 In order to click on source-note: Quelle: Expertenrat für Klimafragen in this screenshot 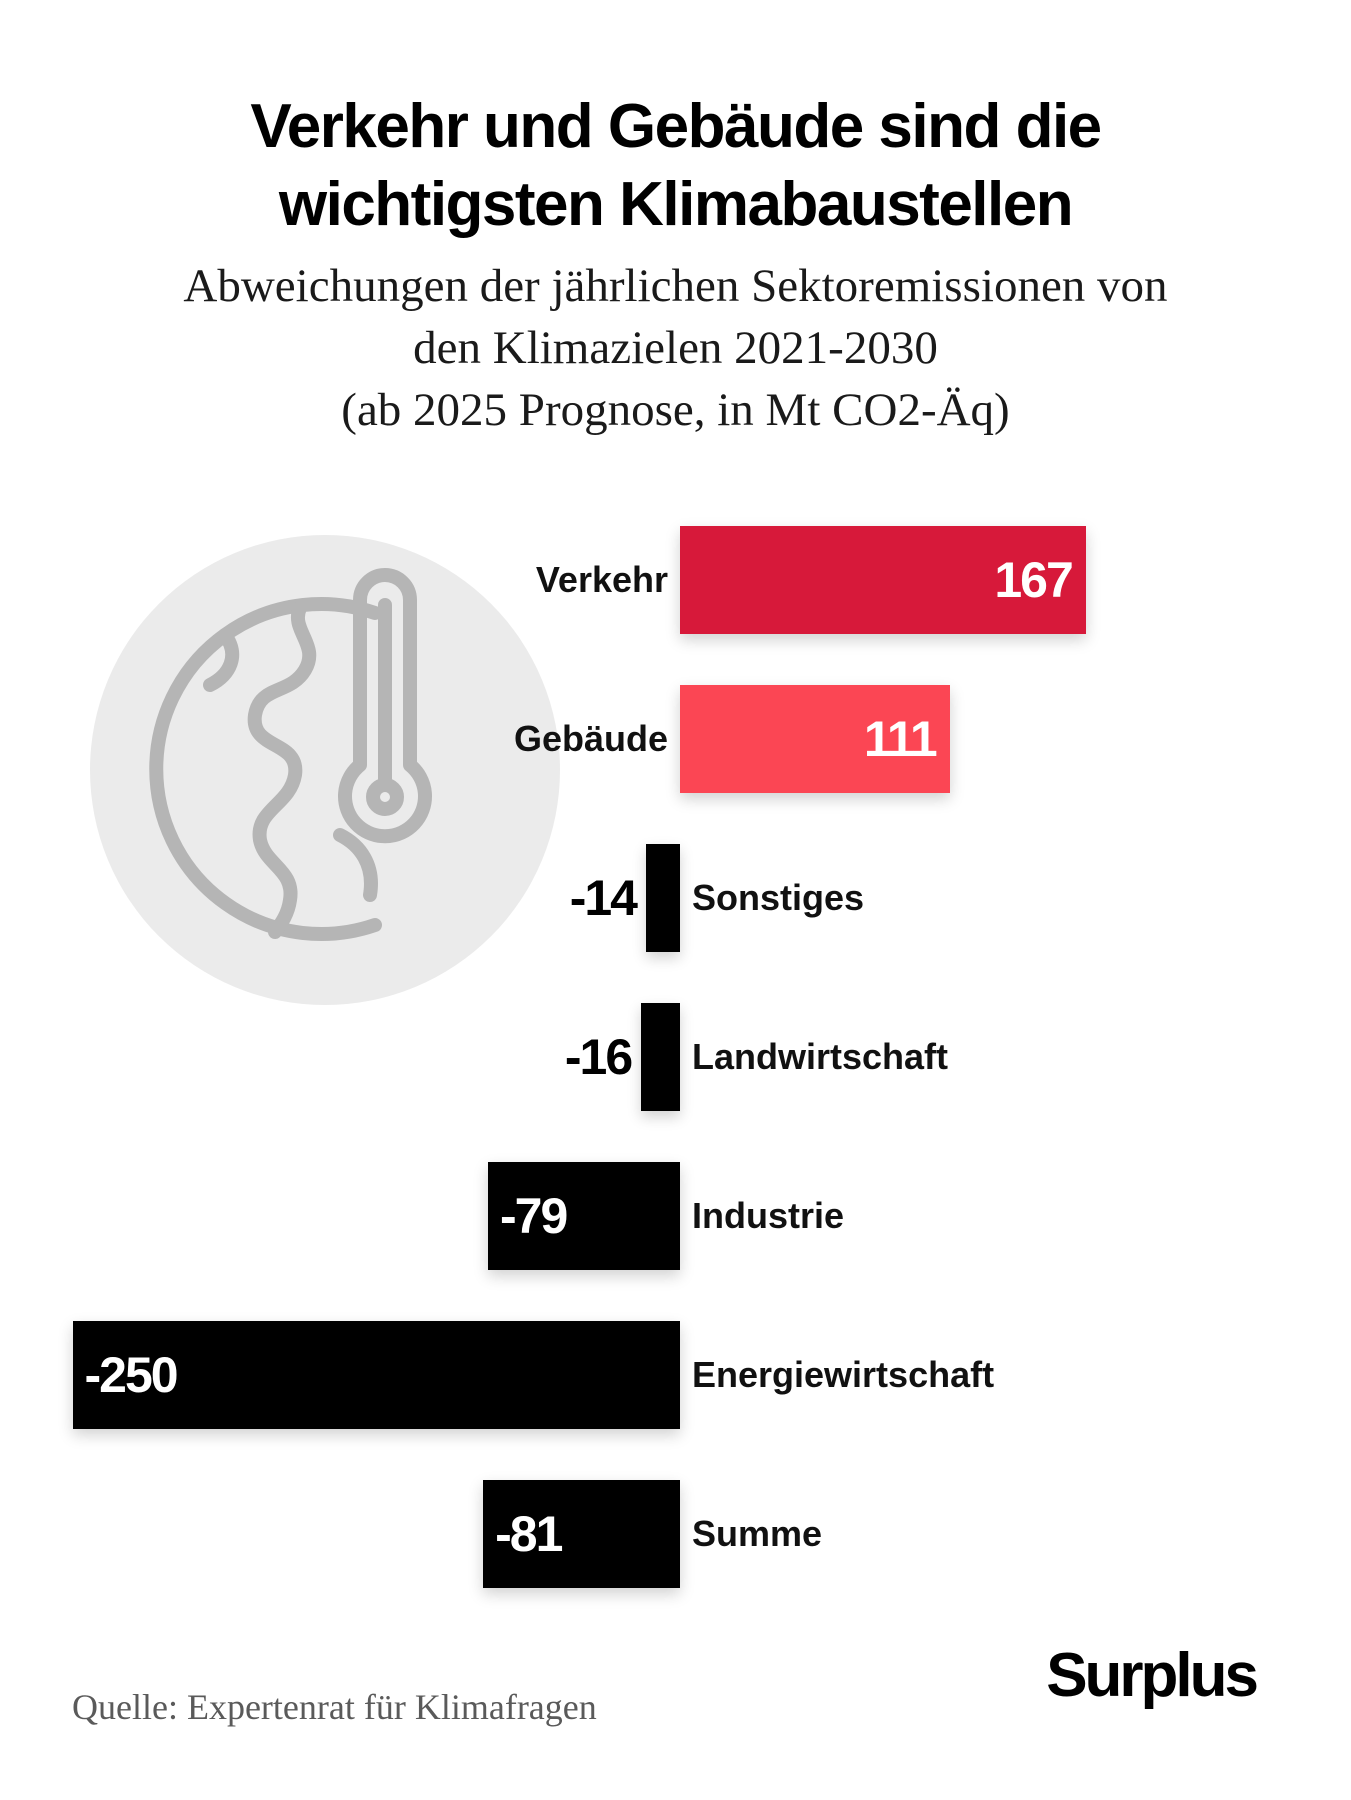, I will do `click(334, 1707)`.